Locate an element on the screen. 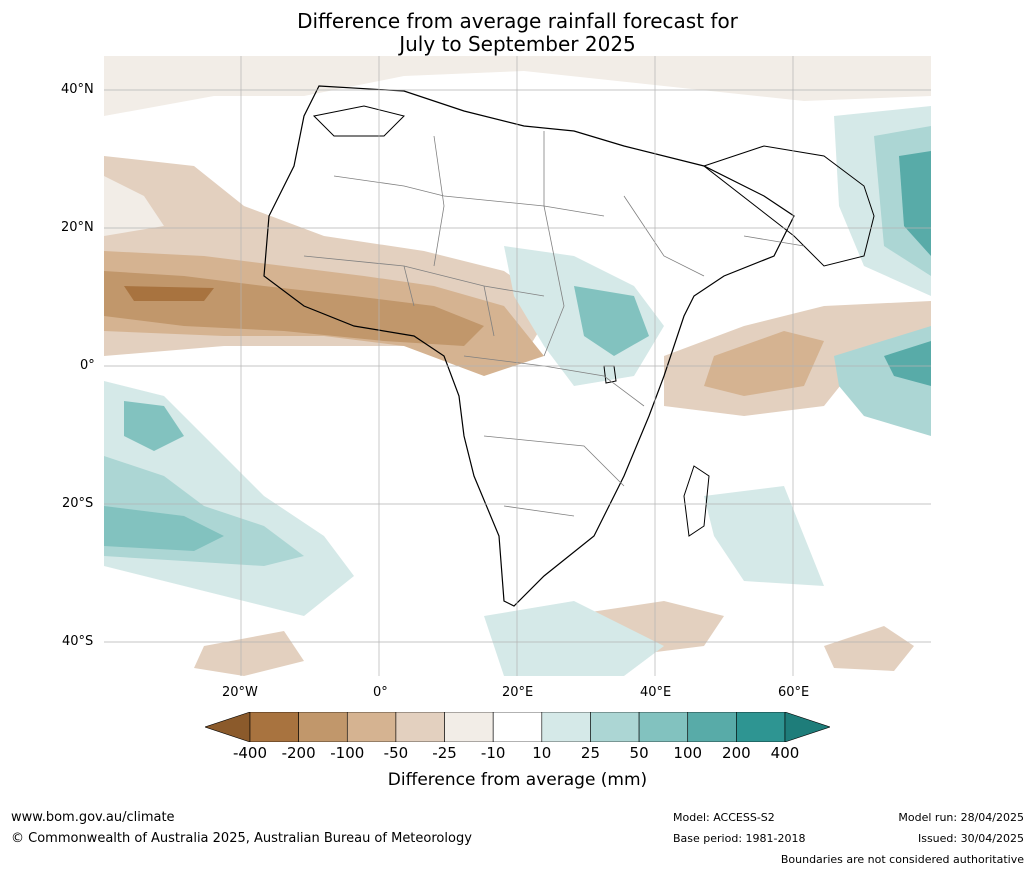  legend-title: Difference from average (mm) is located at coordinates (517, 780).